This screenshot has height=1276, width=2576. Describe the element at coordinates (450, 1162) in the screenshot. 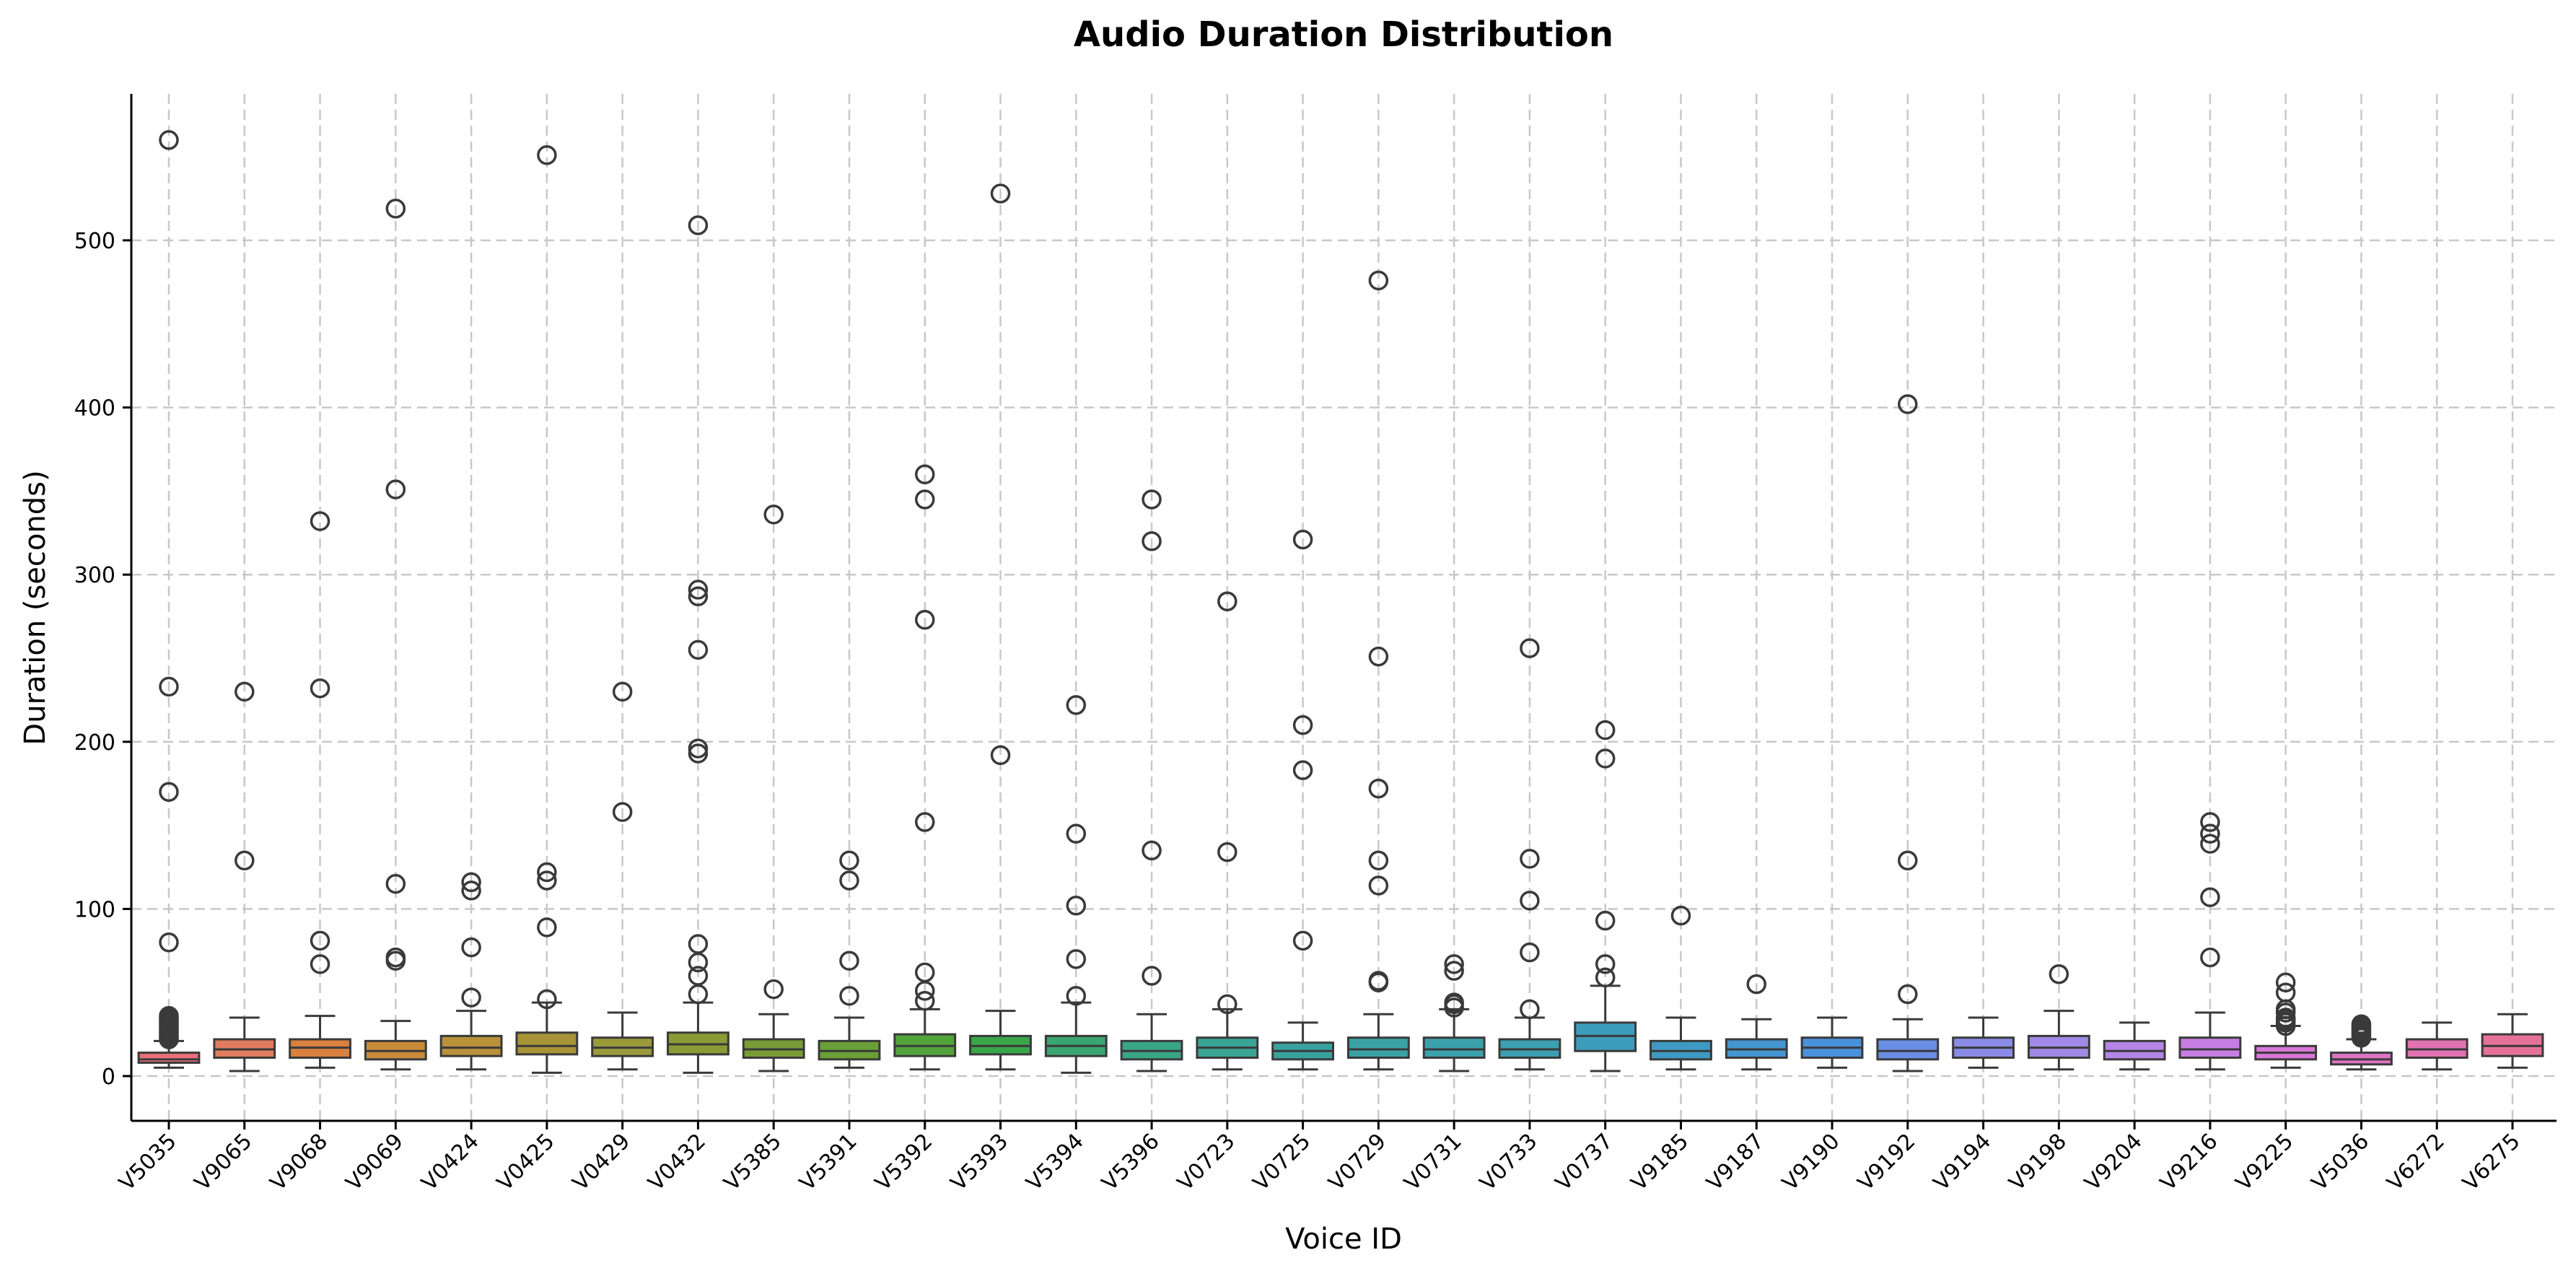

I see `x-tick-label: V0424` at that location.